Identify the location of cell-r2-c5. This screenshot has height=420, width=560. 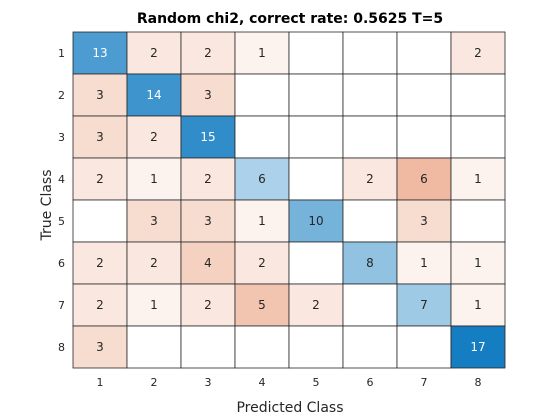
(316, 95).